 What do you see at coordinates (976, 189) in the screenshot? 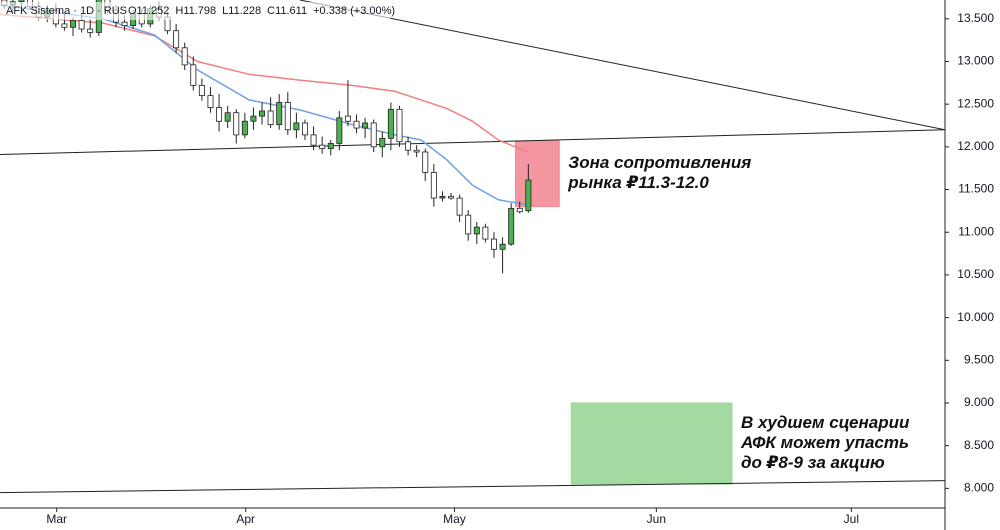
I see `y-tick-label: 11.500` at bounding box center [976, 189].